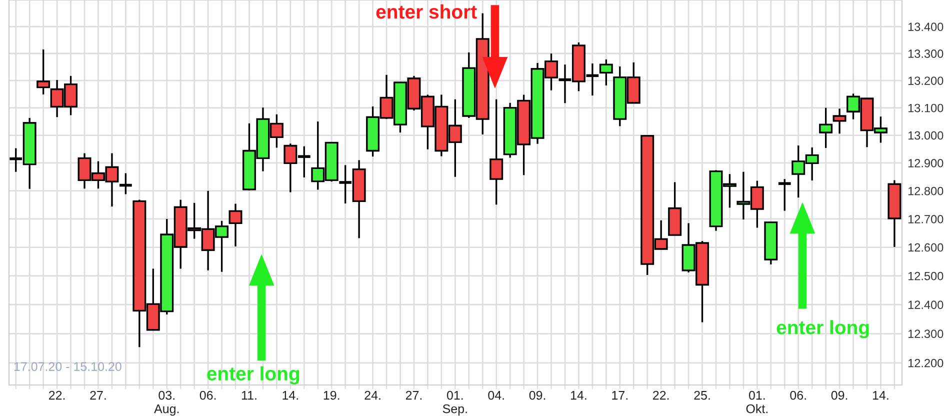 Image resolution: width=946 pixels, height=416 pixels. What do you see at coordinates (926, 163) in the screenshot?
I see `y-tick-label: 12.900` at bounding box center [926, 163].